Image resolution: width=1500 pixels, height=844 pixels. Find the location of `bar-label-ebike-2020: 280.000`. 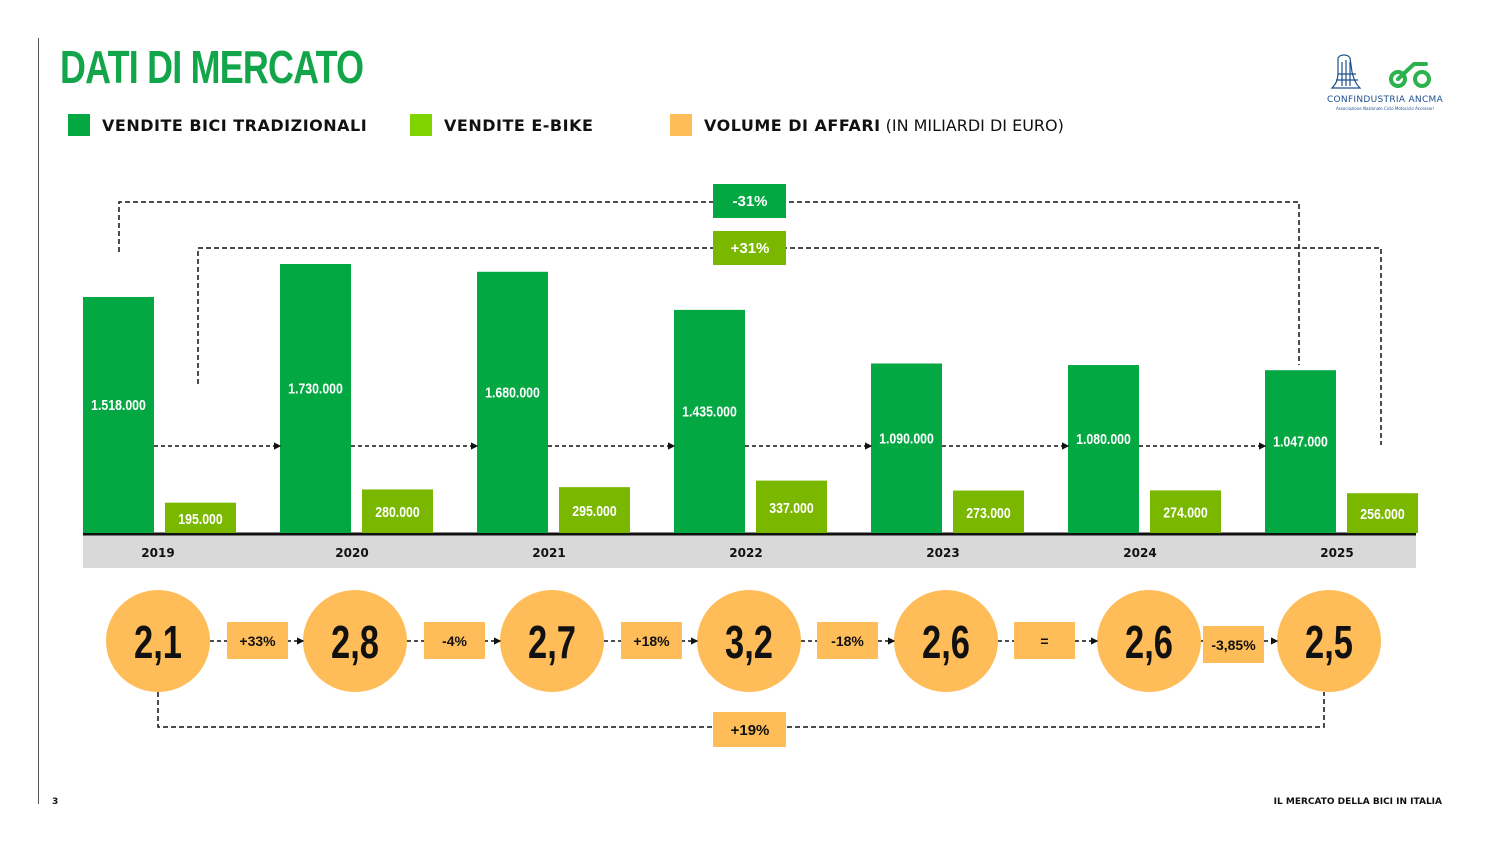

bar-label-ebike-2020: 280.000 is located at coordinates (397, 512).